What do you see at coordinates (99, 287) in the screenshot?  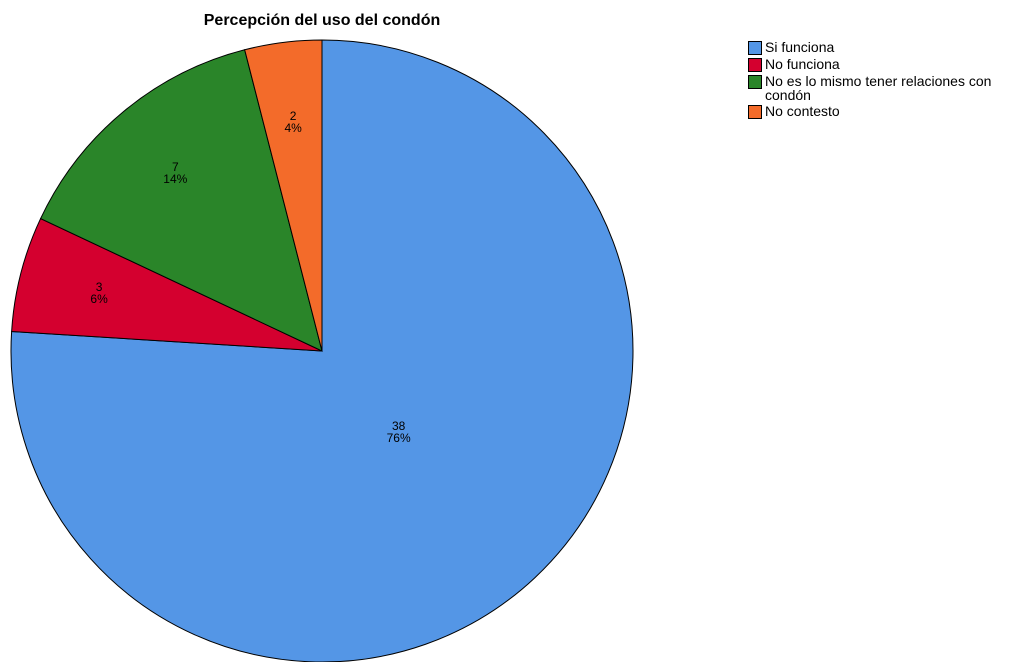 I see `data-label: 3` at bounding box center [99, 287].